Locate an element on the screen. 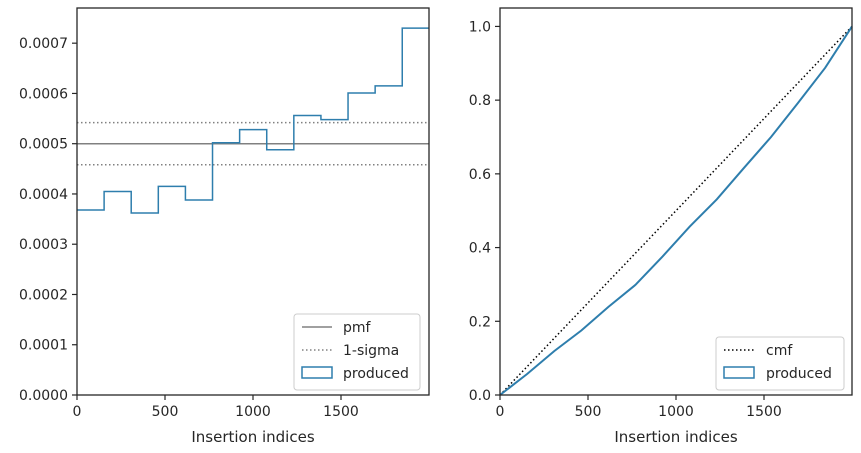  y-tick-label: 0.8 is located at coordinates (480, 101).